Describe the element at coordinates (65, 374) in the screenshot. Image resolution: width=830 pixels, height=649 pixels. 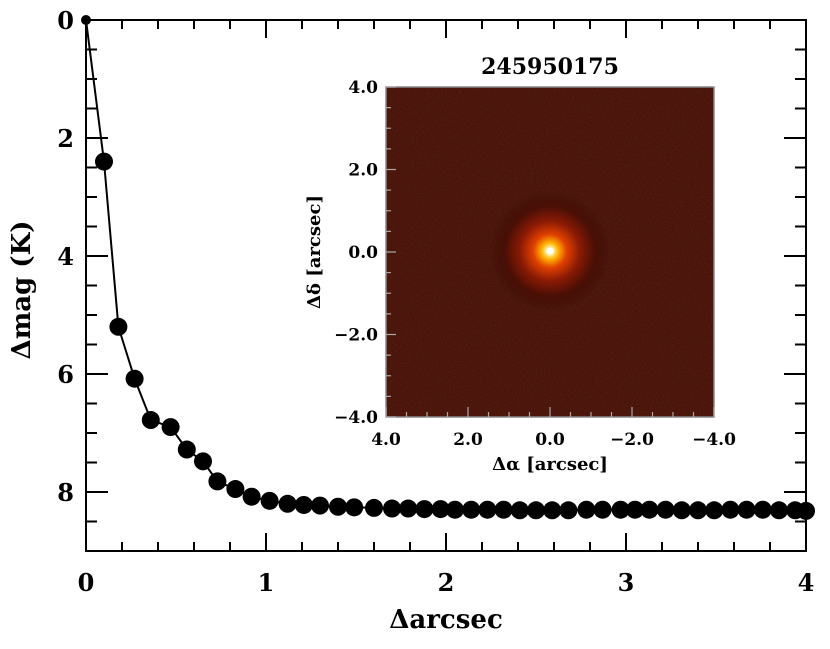
I see `y-tick-label: 6` at that location.